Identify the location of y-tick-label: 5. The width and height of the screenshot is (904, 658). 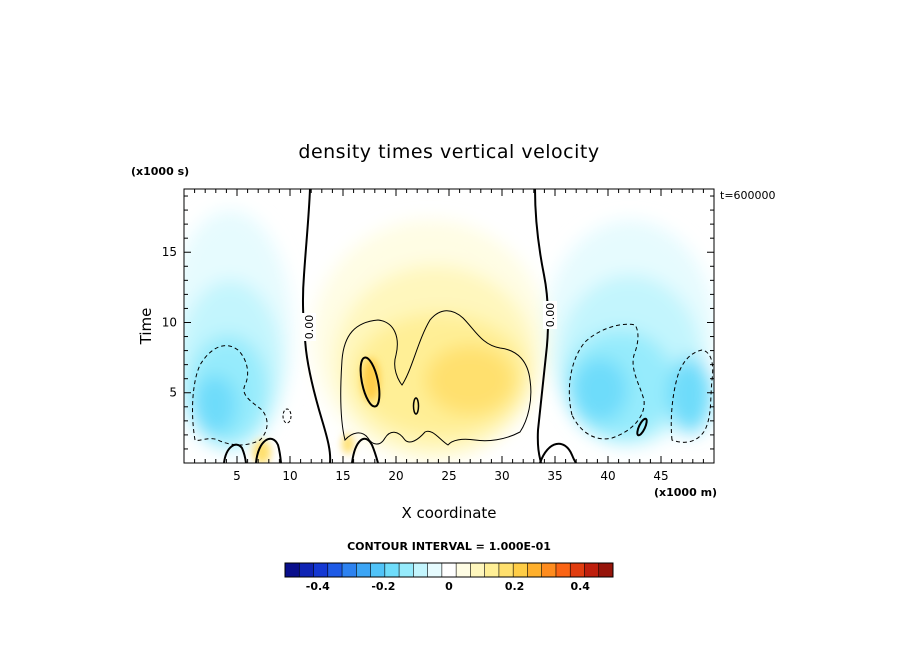
(173, 393).